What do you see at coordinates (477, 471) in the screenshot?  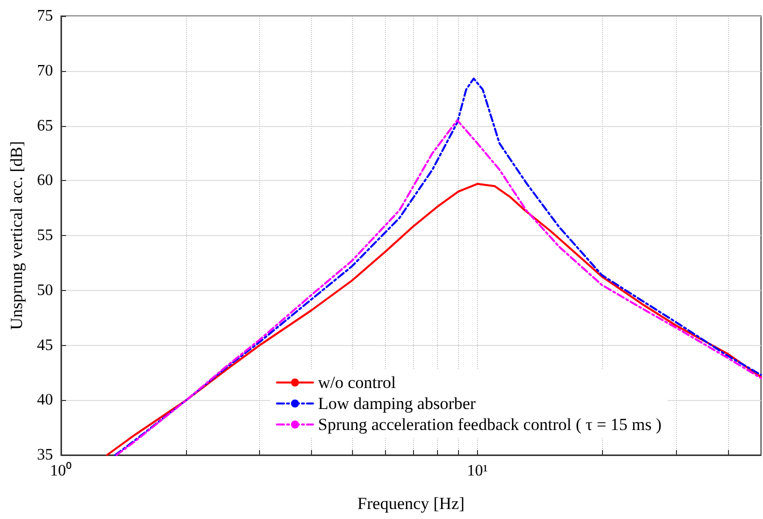 I see `x-tick-label: 10¹` at bounding box center [477, 471].